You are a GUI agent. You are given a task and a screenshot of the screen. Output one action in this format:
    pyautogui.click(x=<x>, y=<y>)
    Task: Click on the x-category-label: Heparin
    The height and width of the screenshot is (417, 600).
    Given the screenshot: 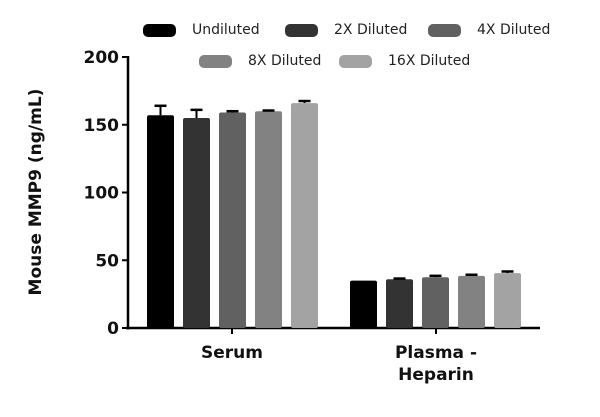 What is the action you would take?
    pyautogui.click(x=436, y=375)
    